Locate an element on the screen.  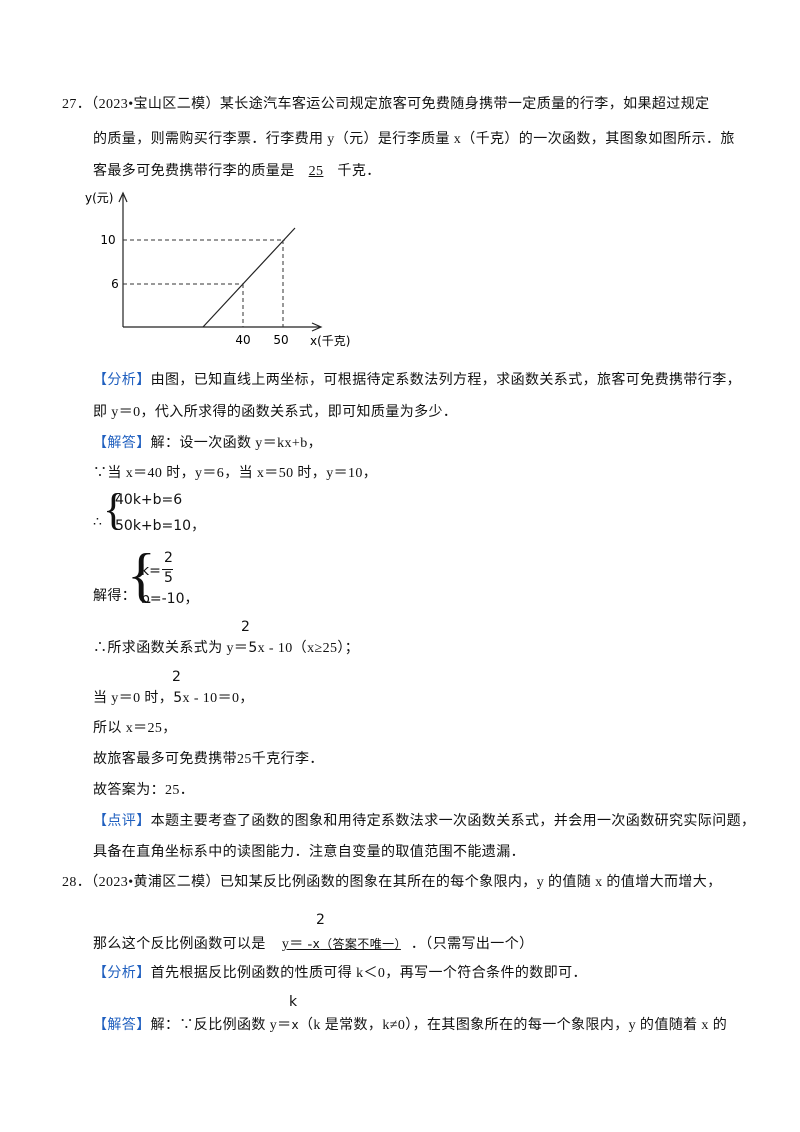
solution: 故旅客最多可免费携带25千克行李． is located at coordinates (208, 759).